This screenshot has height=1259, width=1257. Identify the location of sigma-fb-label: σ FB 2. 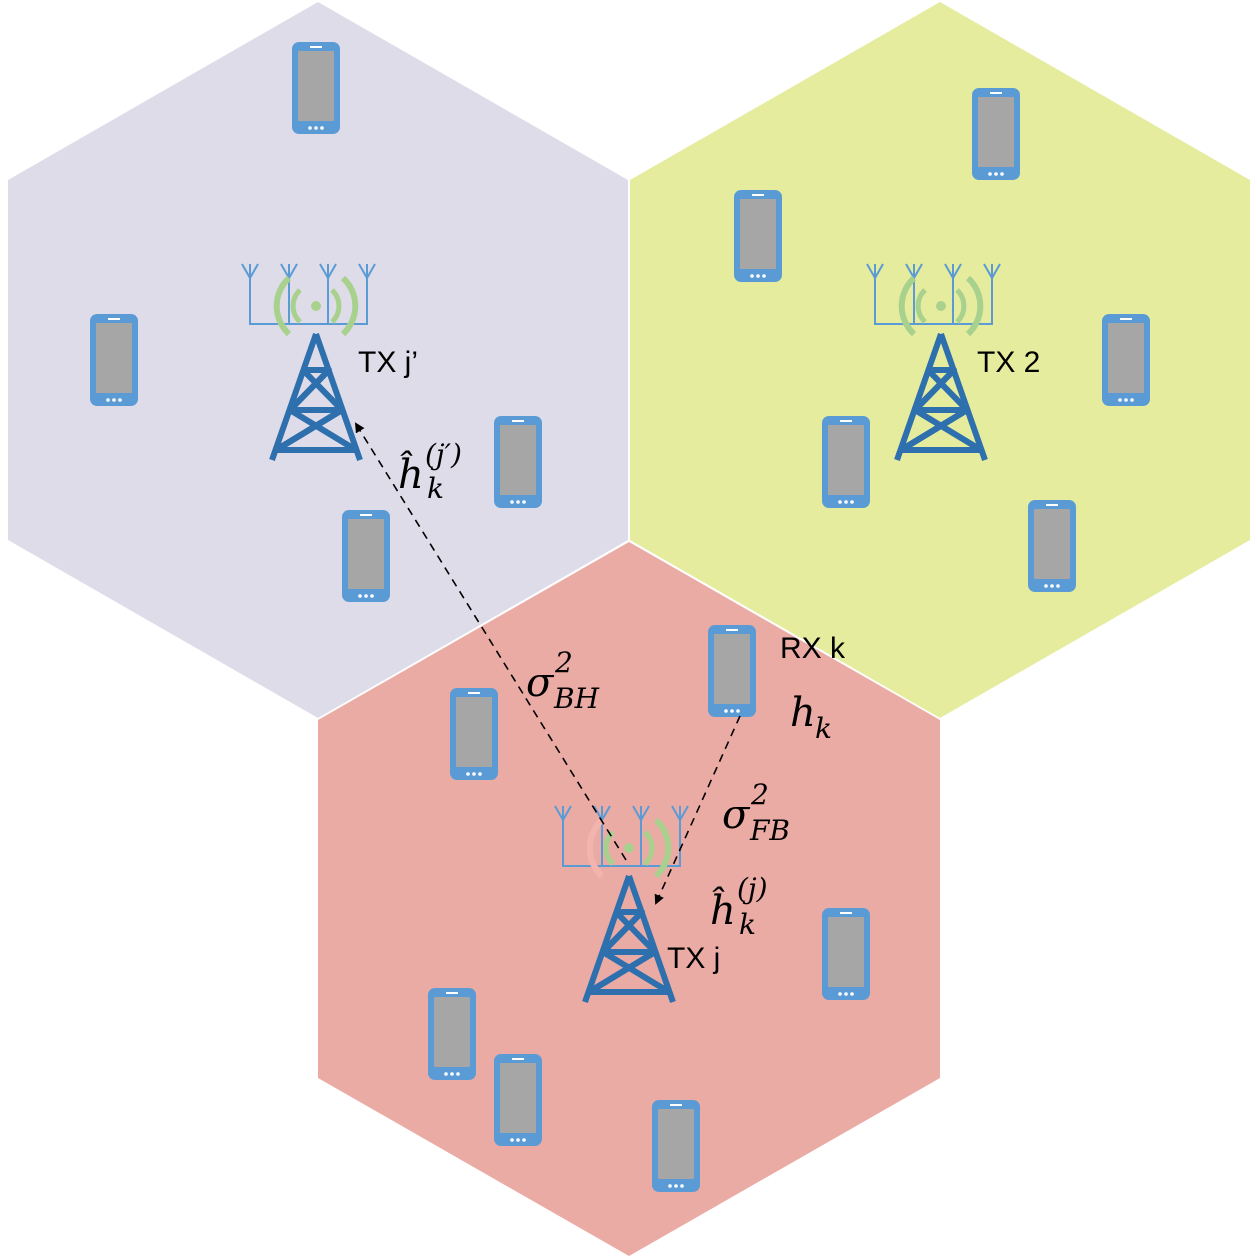
(756, 812).